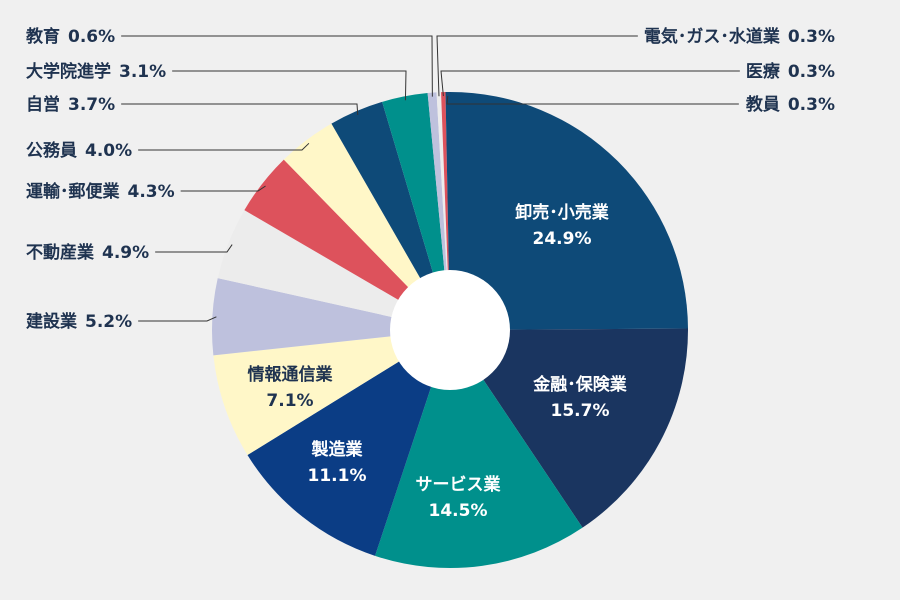  Describe the element at coordinates (42, 36) in the screenshot. I see `slice-name-label: 教育` at that location.